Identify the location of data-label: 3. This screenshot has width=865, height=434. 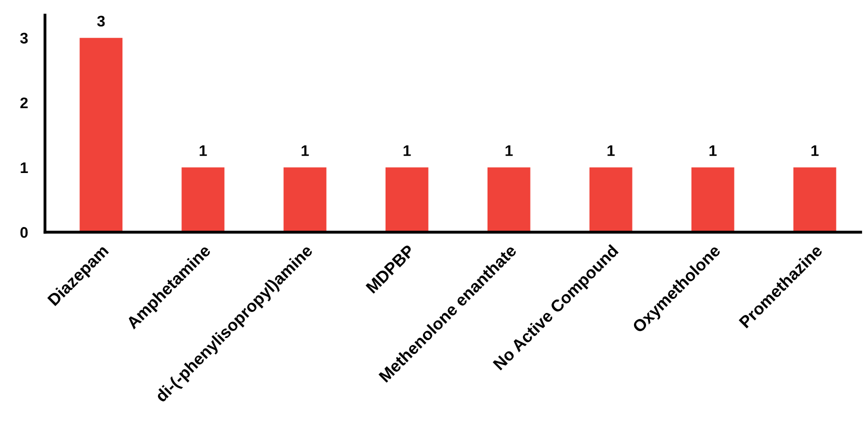
(101, 21).